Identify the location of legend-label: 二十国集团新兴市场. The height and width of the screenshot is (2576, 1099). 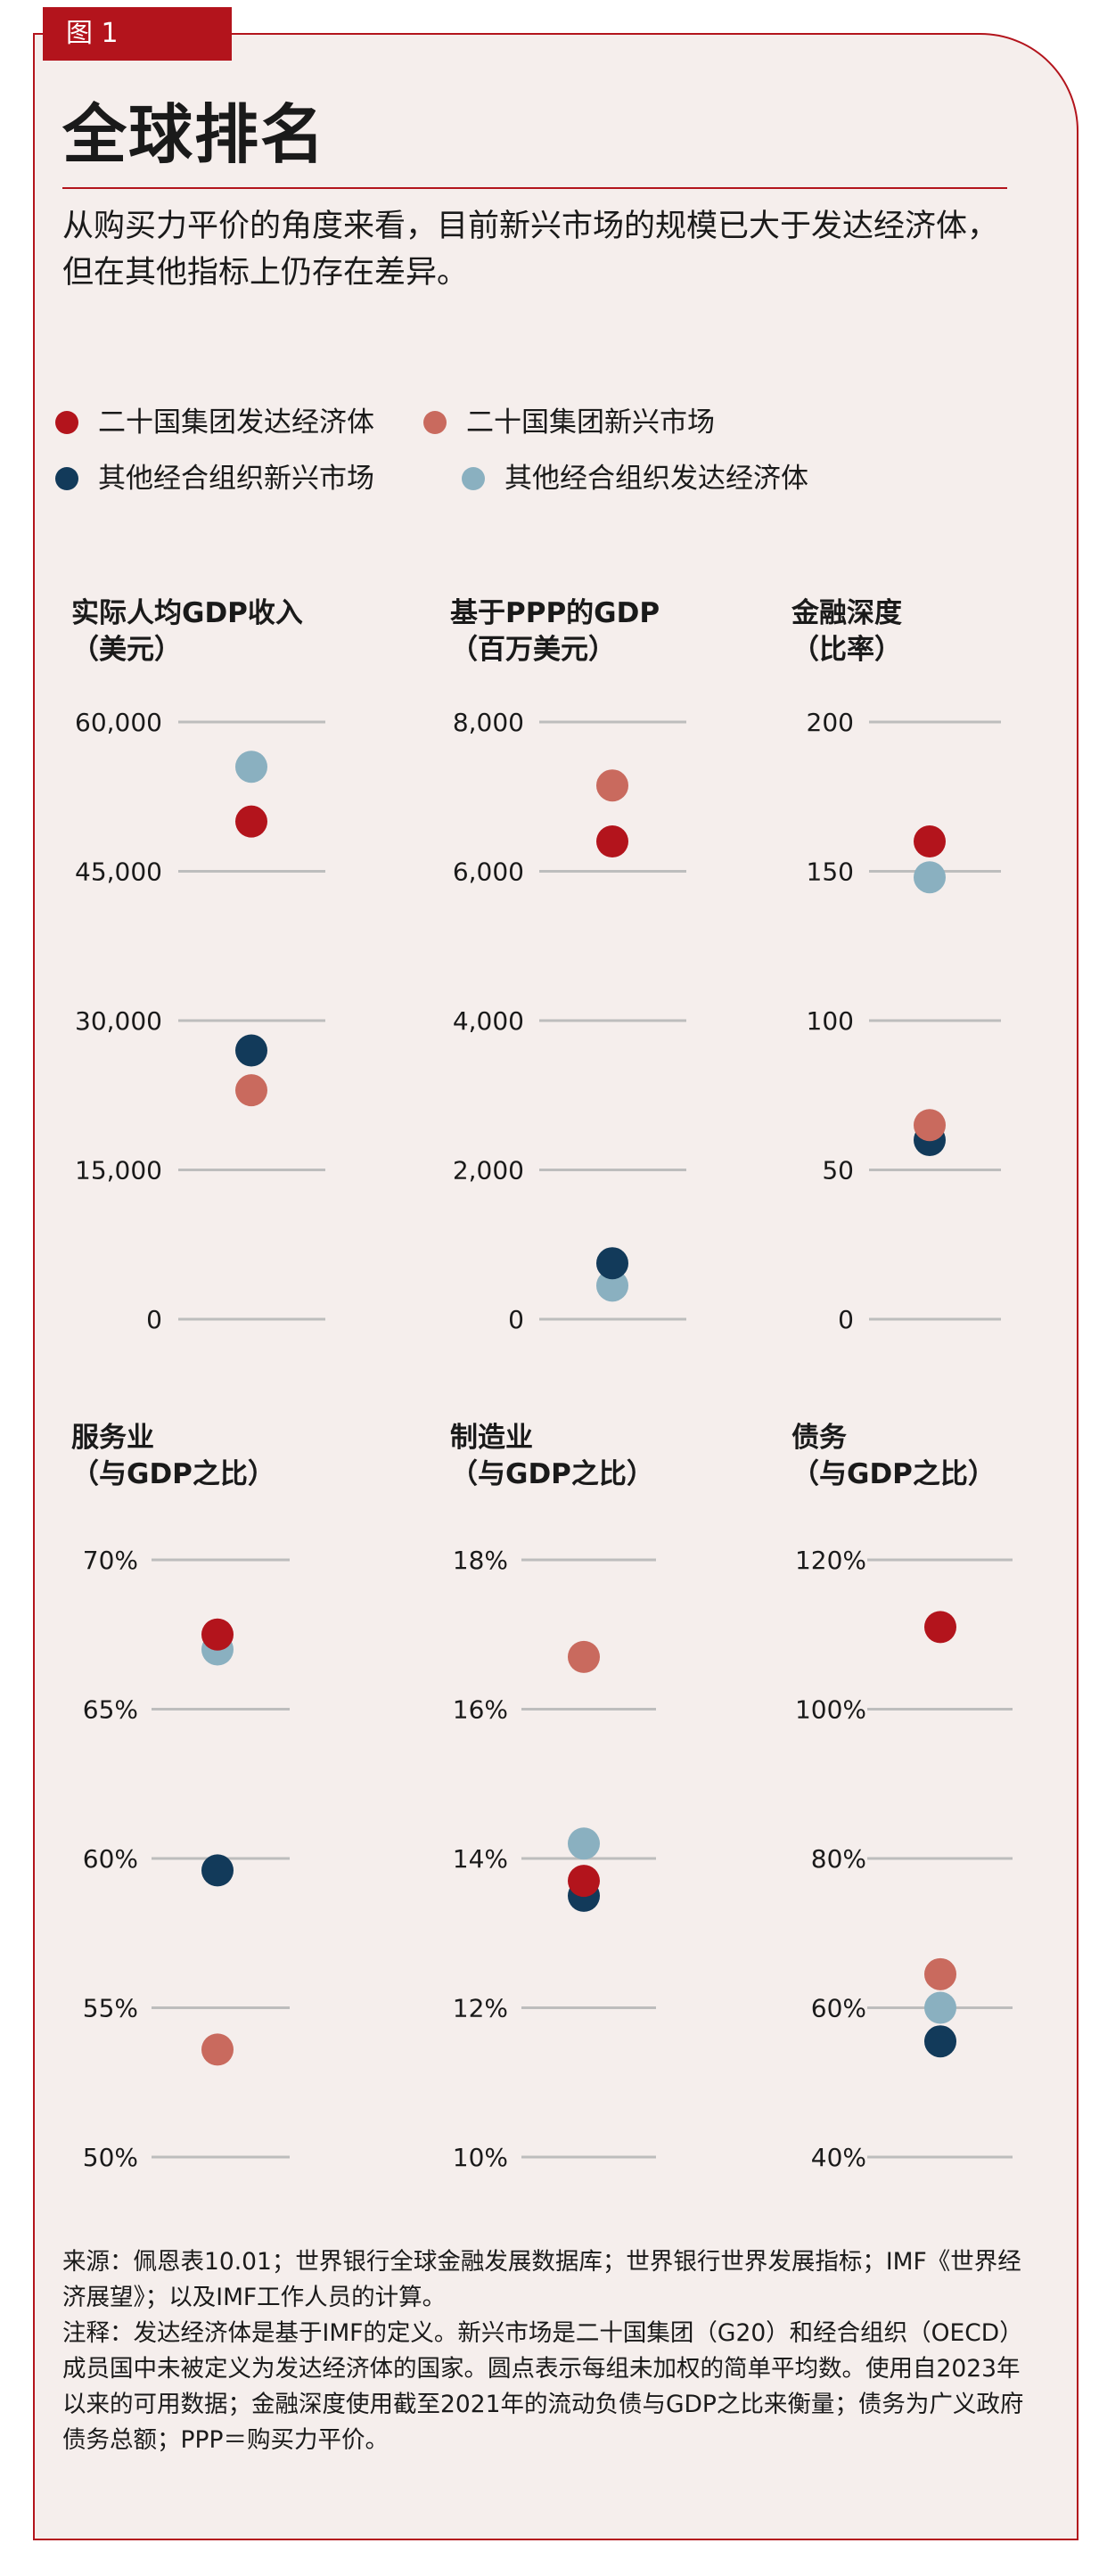
(590, 422).